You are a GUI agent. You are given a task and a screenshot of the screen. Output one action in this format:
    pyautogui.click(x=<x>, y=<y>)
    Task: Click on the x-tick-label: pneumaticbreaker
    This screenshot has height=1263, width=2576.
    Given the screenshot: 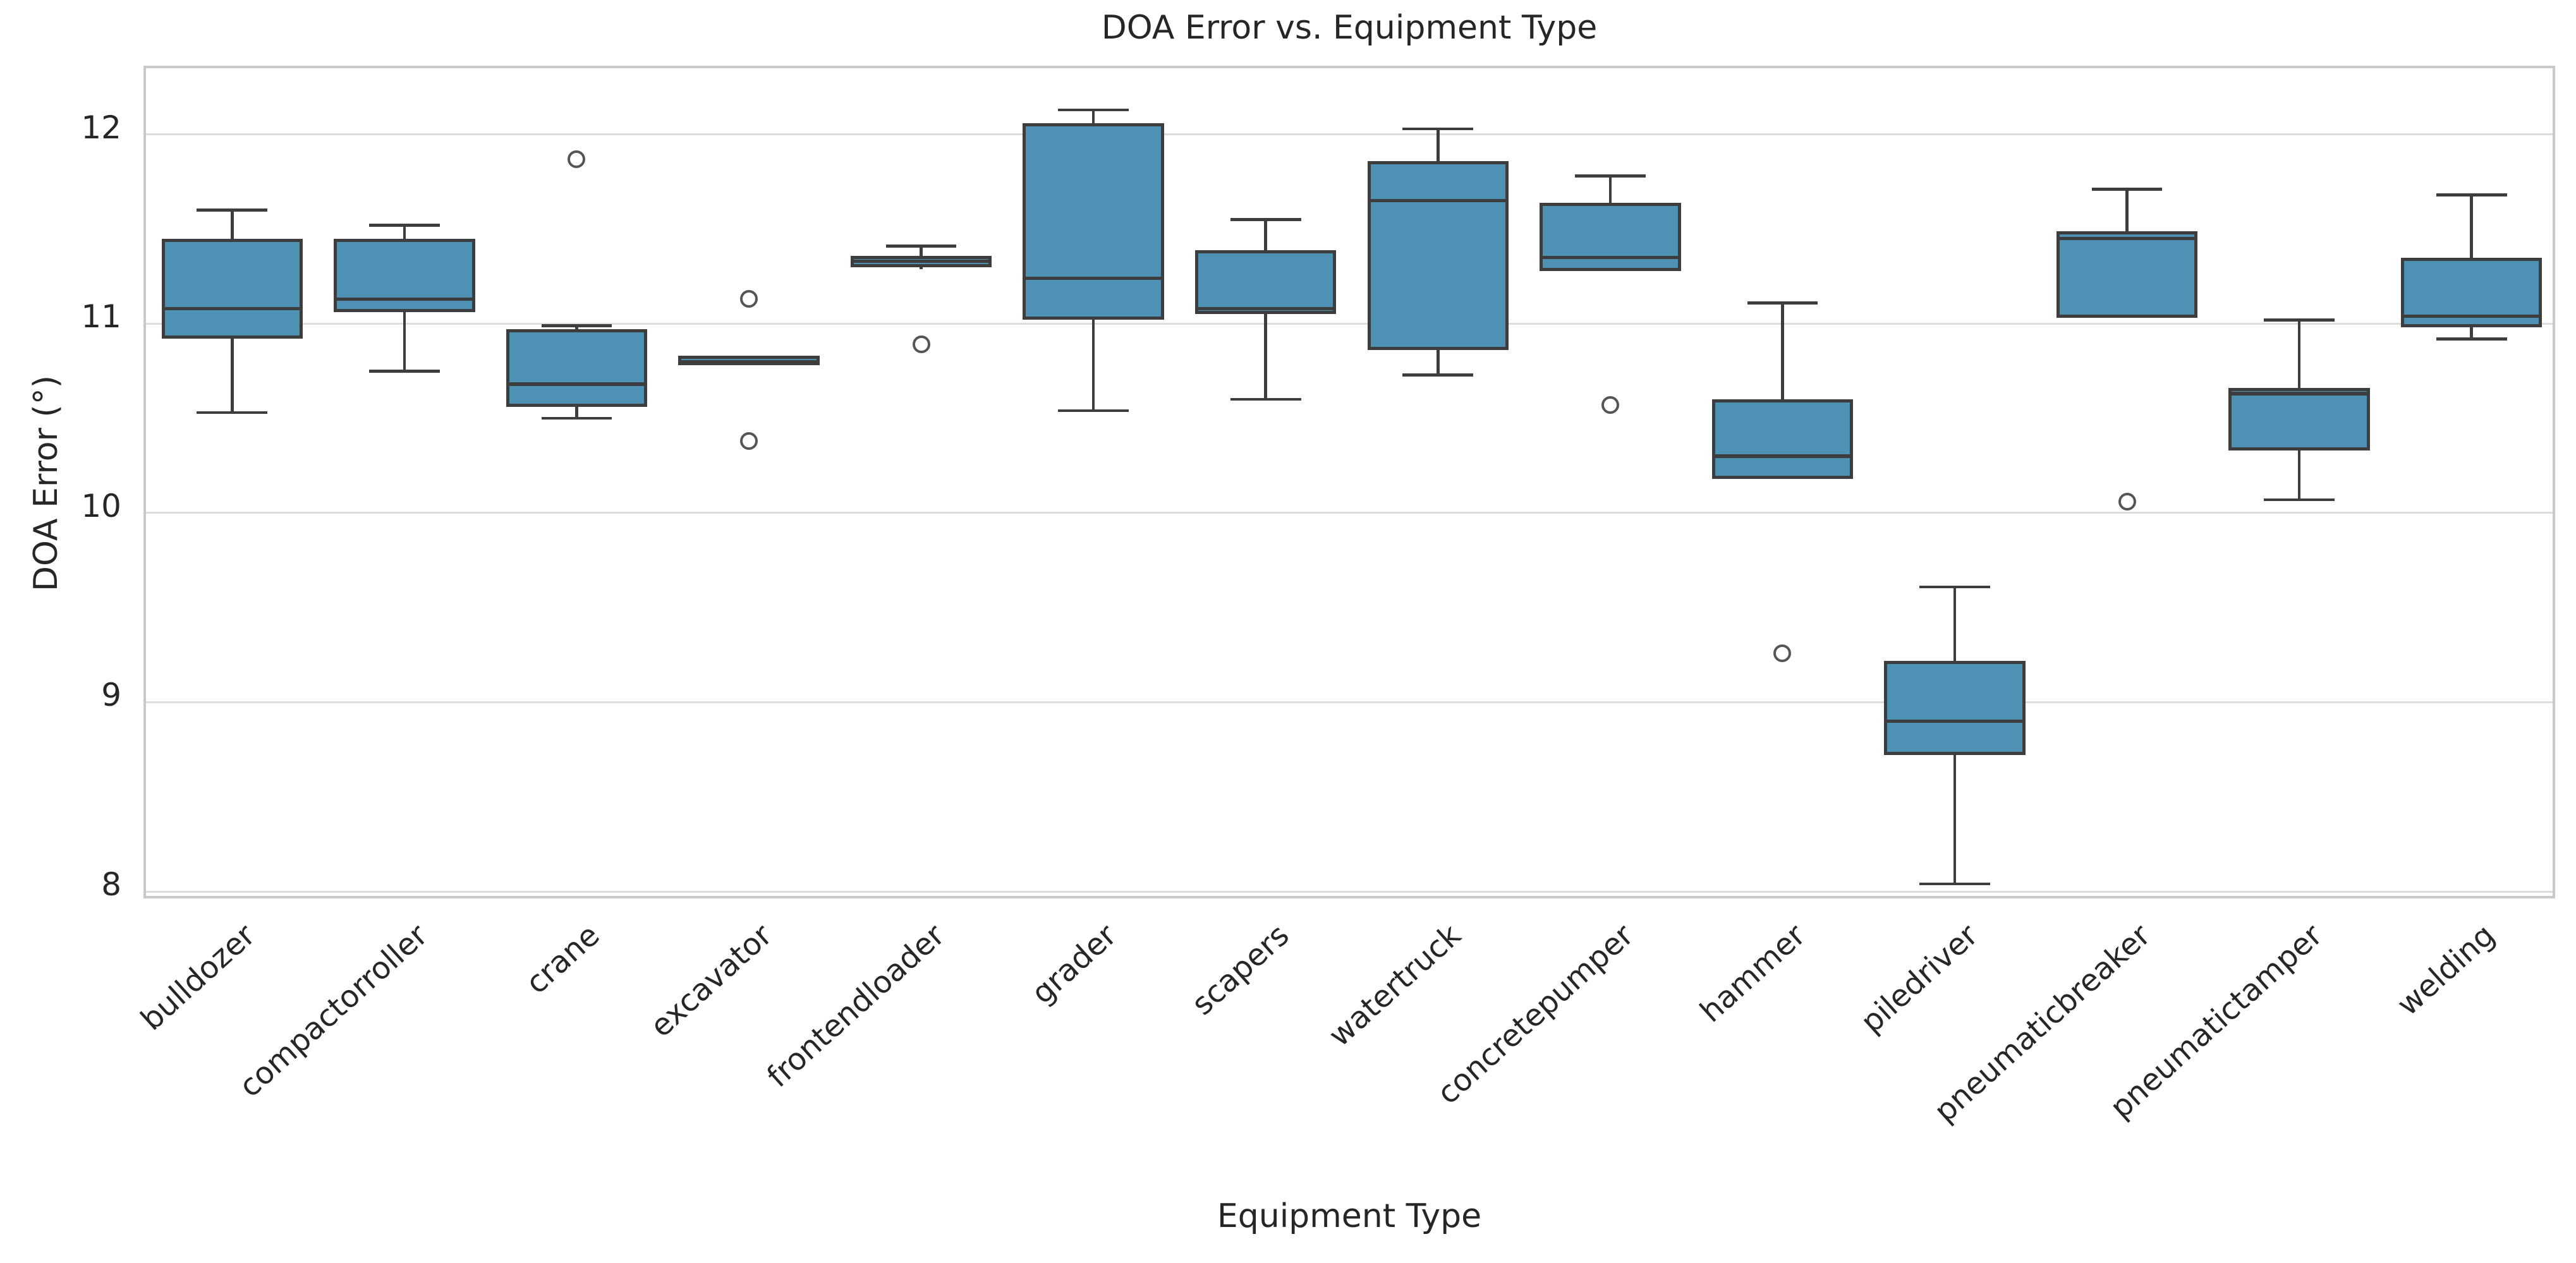 What is the action you would take?
    pyautogui.click(x=2042, y=1023)
    